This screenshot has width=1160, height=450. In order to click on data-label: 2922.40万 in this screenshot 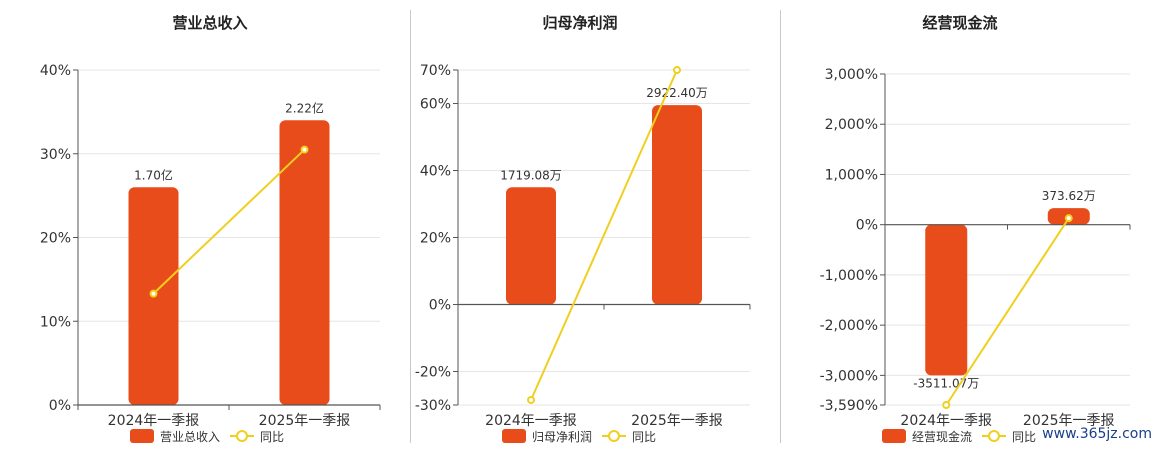, I will do `click(677, 93)`.